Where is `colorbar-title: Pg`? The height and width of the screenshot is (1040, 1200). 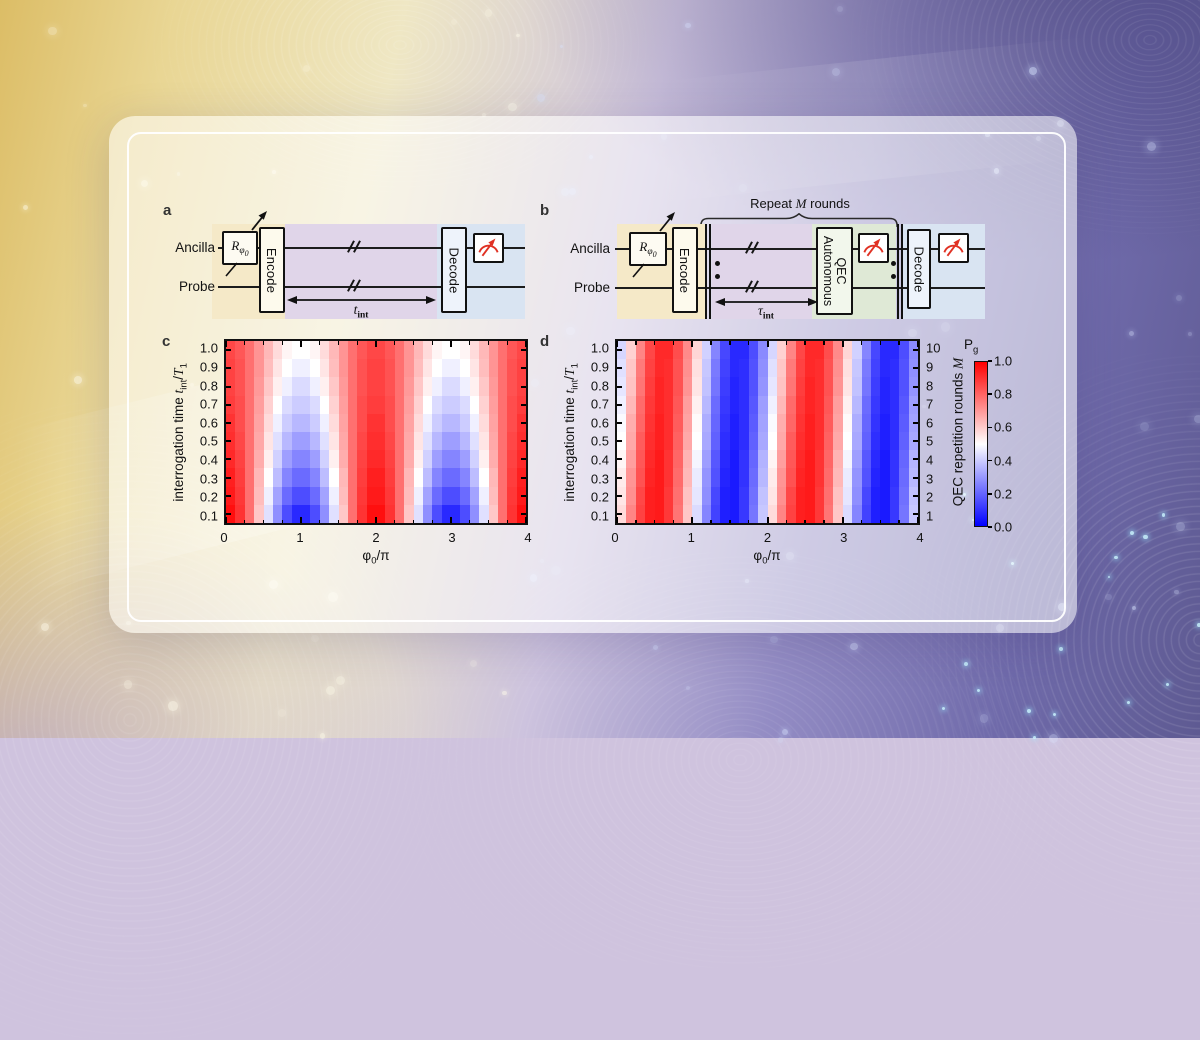 colorbar-title: Pg is located at coordinates (971, 346).